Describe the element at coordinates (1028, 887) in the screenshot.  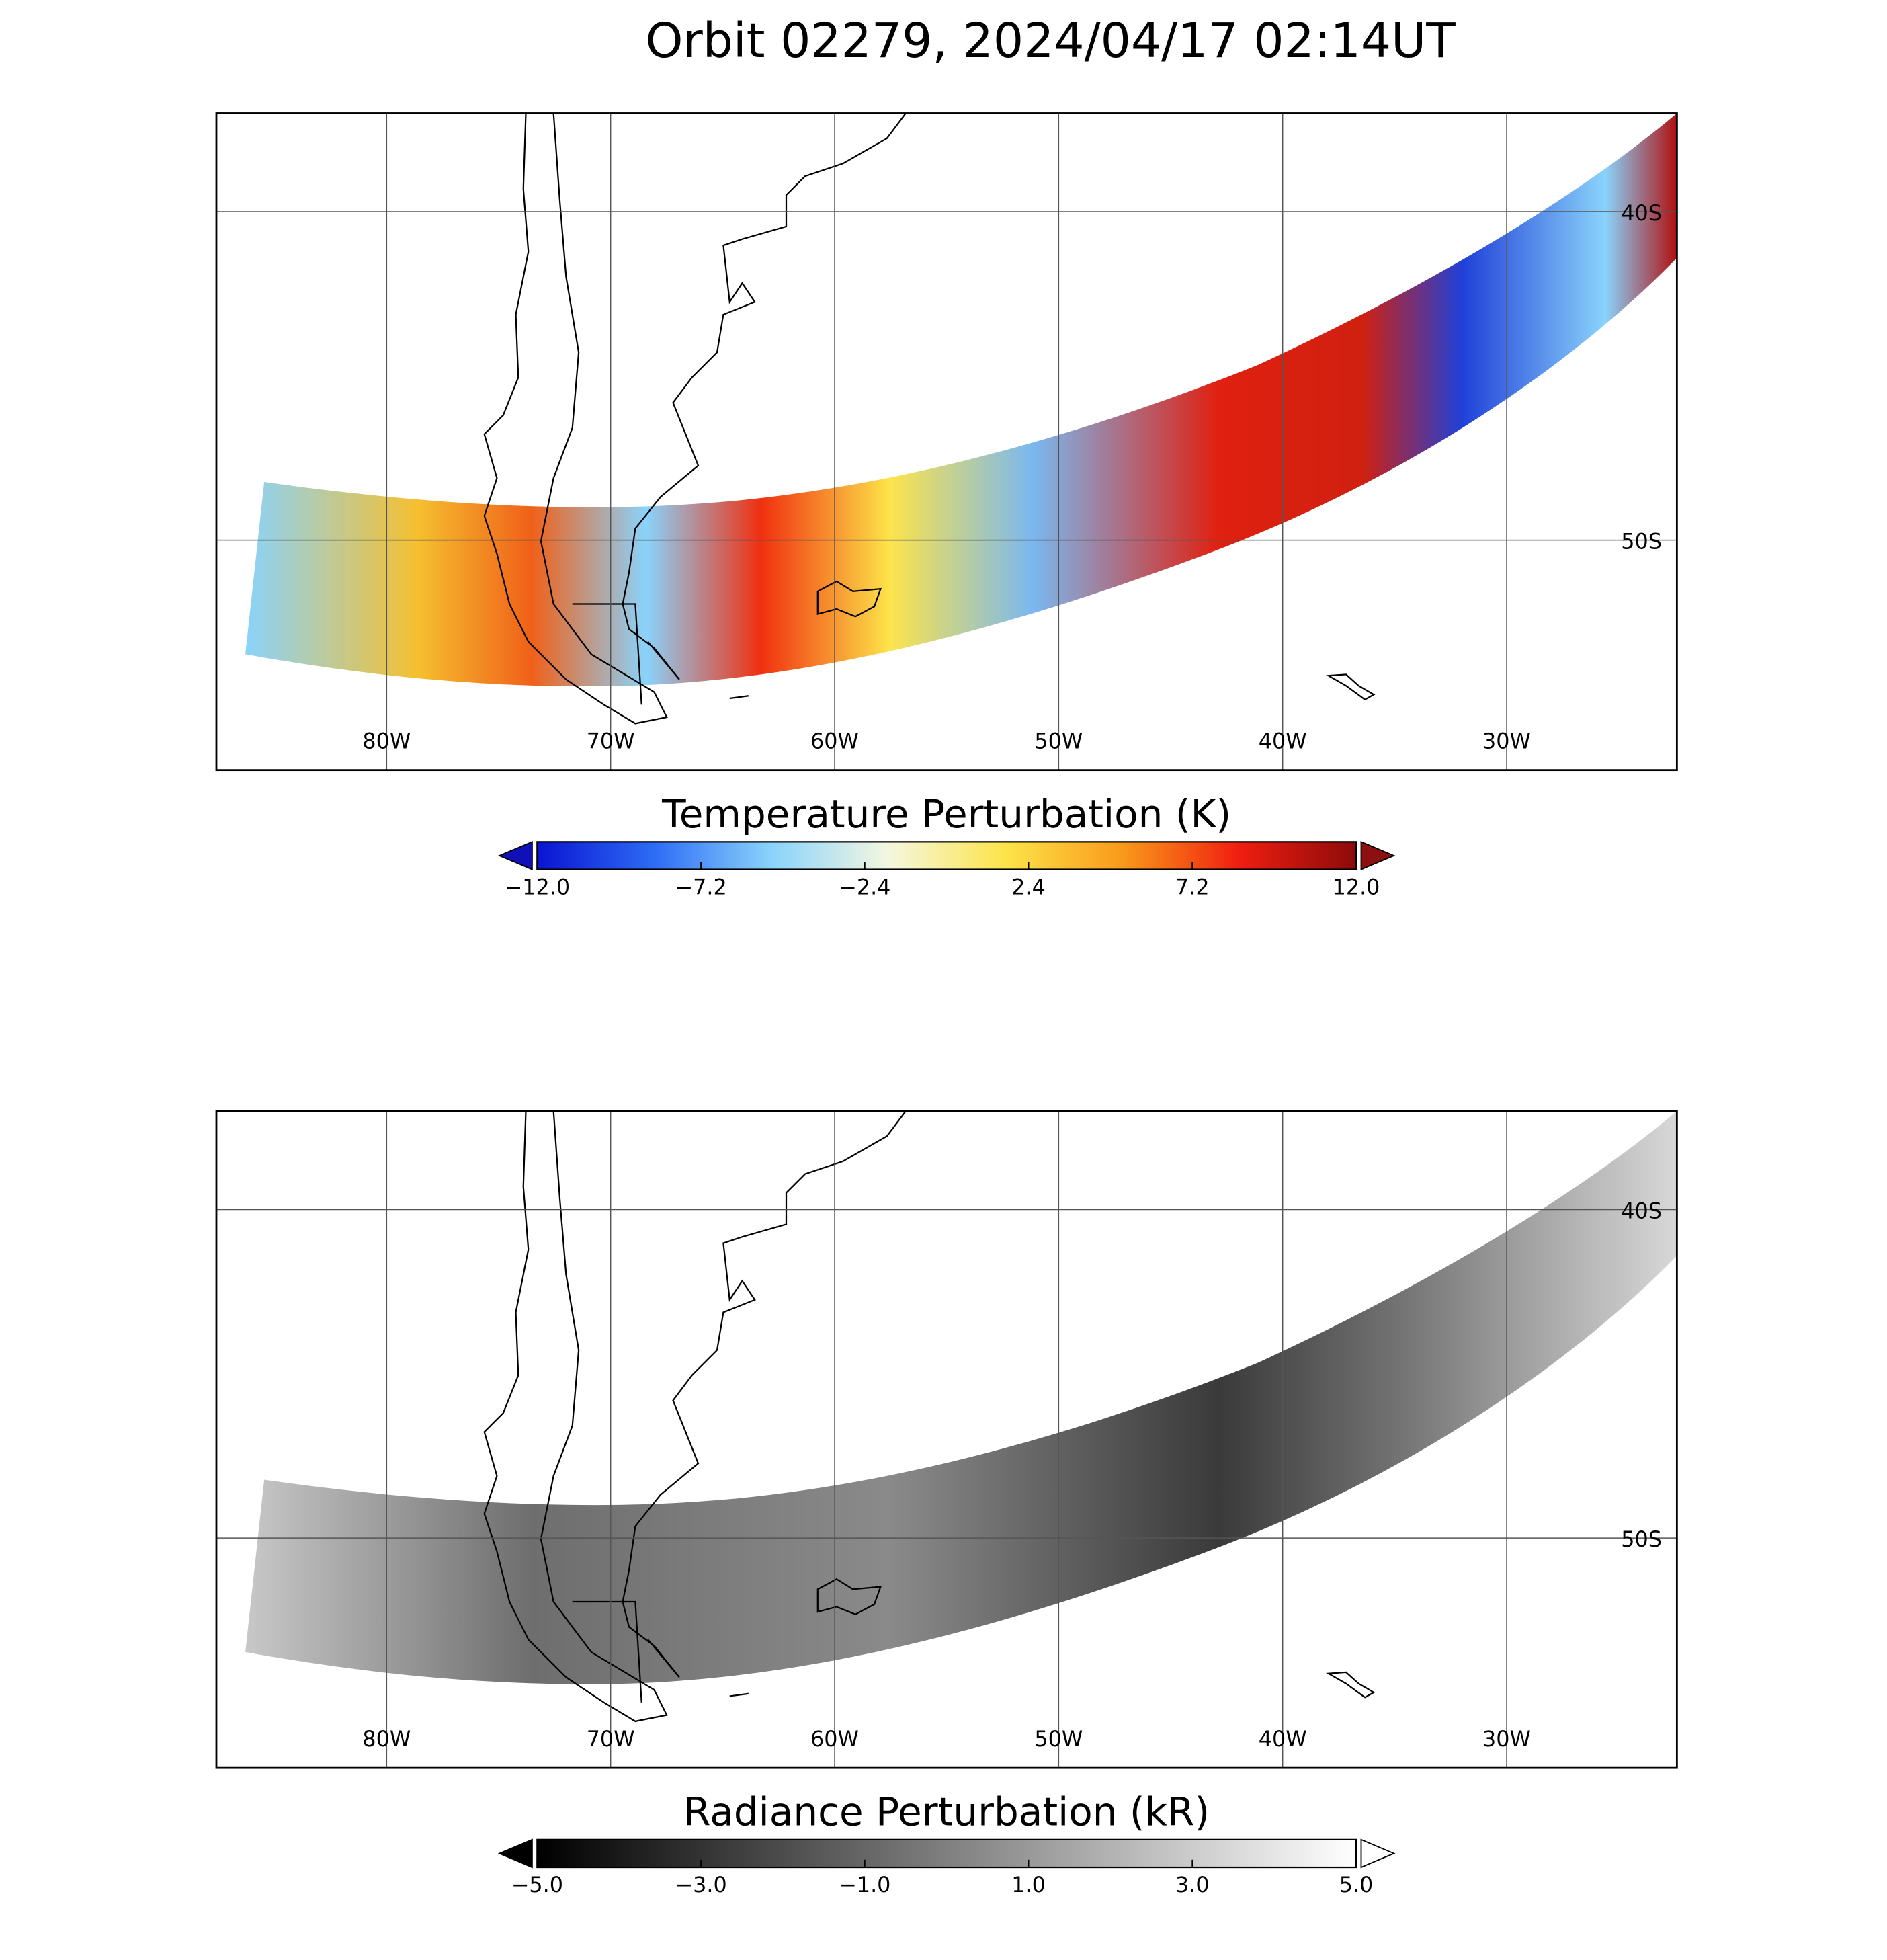
I see `colorbar-tick-label: 2.4` at that location.